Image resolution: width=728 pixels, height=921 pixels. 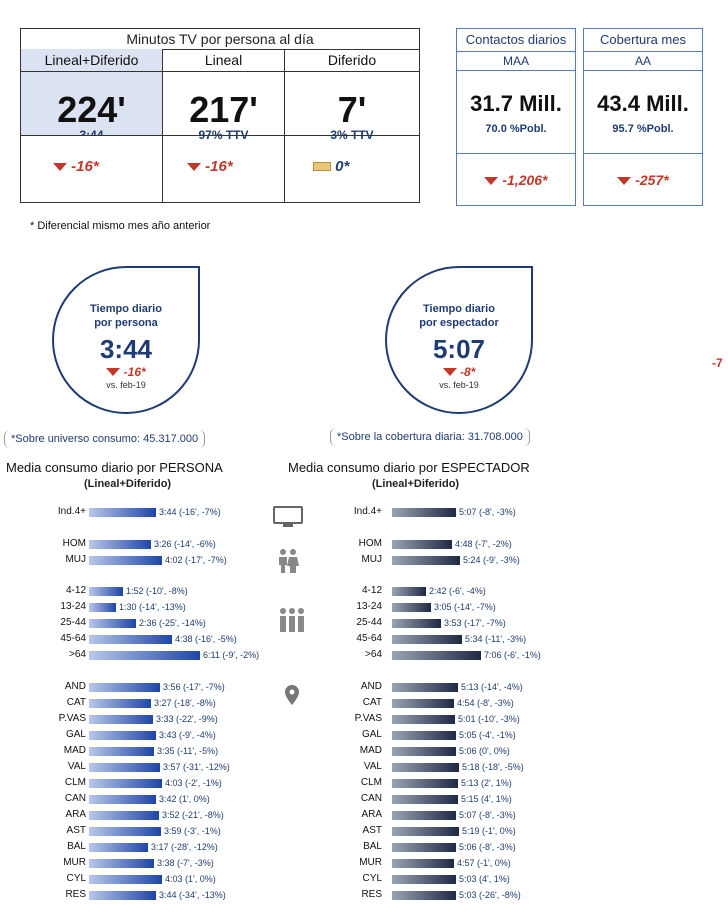 I want to click on bar-value-label: 5:03 (4', 1%), so click(x=484, y=879).